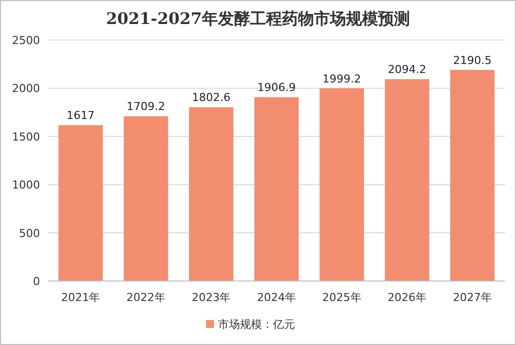 Image resolution: width=516 pixels, height=345 pixels. I want to click on y-tick-label: 1500, so click(26, 137).